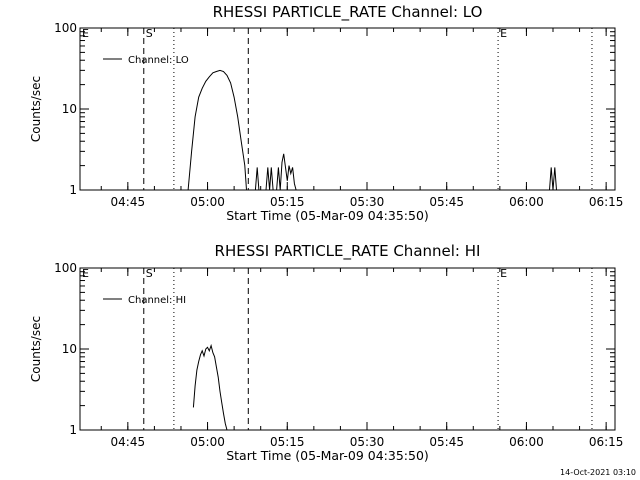 This screenshot has width=640, height=480. What do you see at coordinates (158, 60) in the screenshot?
I see `legend-label: Channel: LO` at bounding box center [158, 60].